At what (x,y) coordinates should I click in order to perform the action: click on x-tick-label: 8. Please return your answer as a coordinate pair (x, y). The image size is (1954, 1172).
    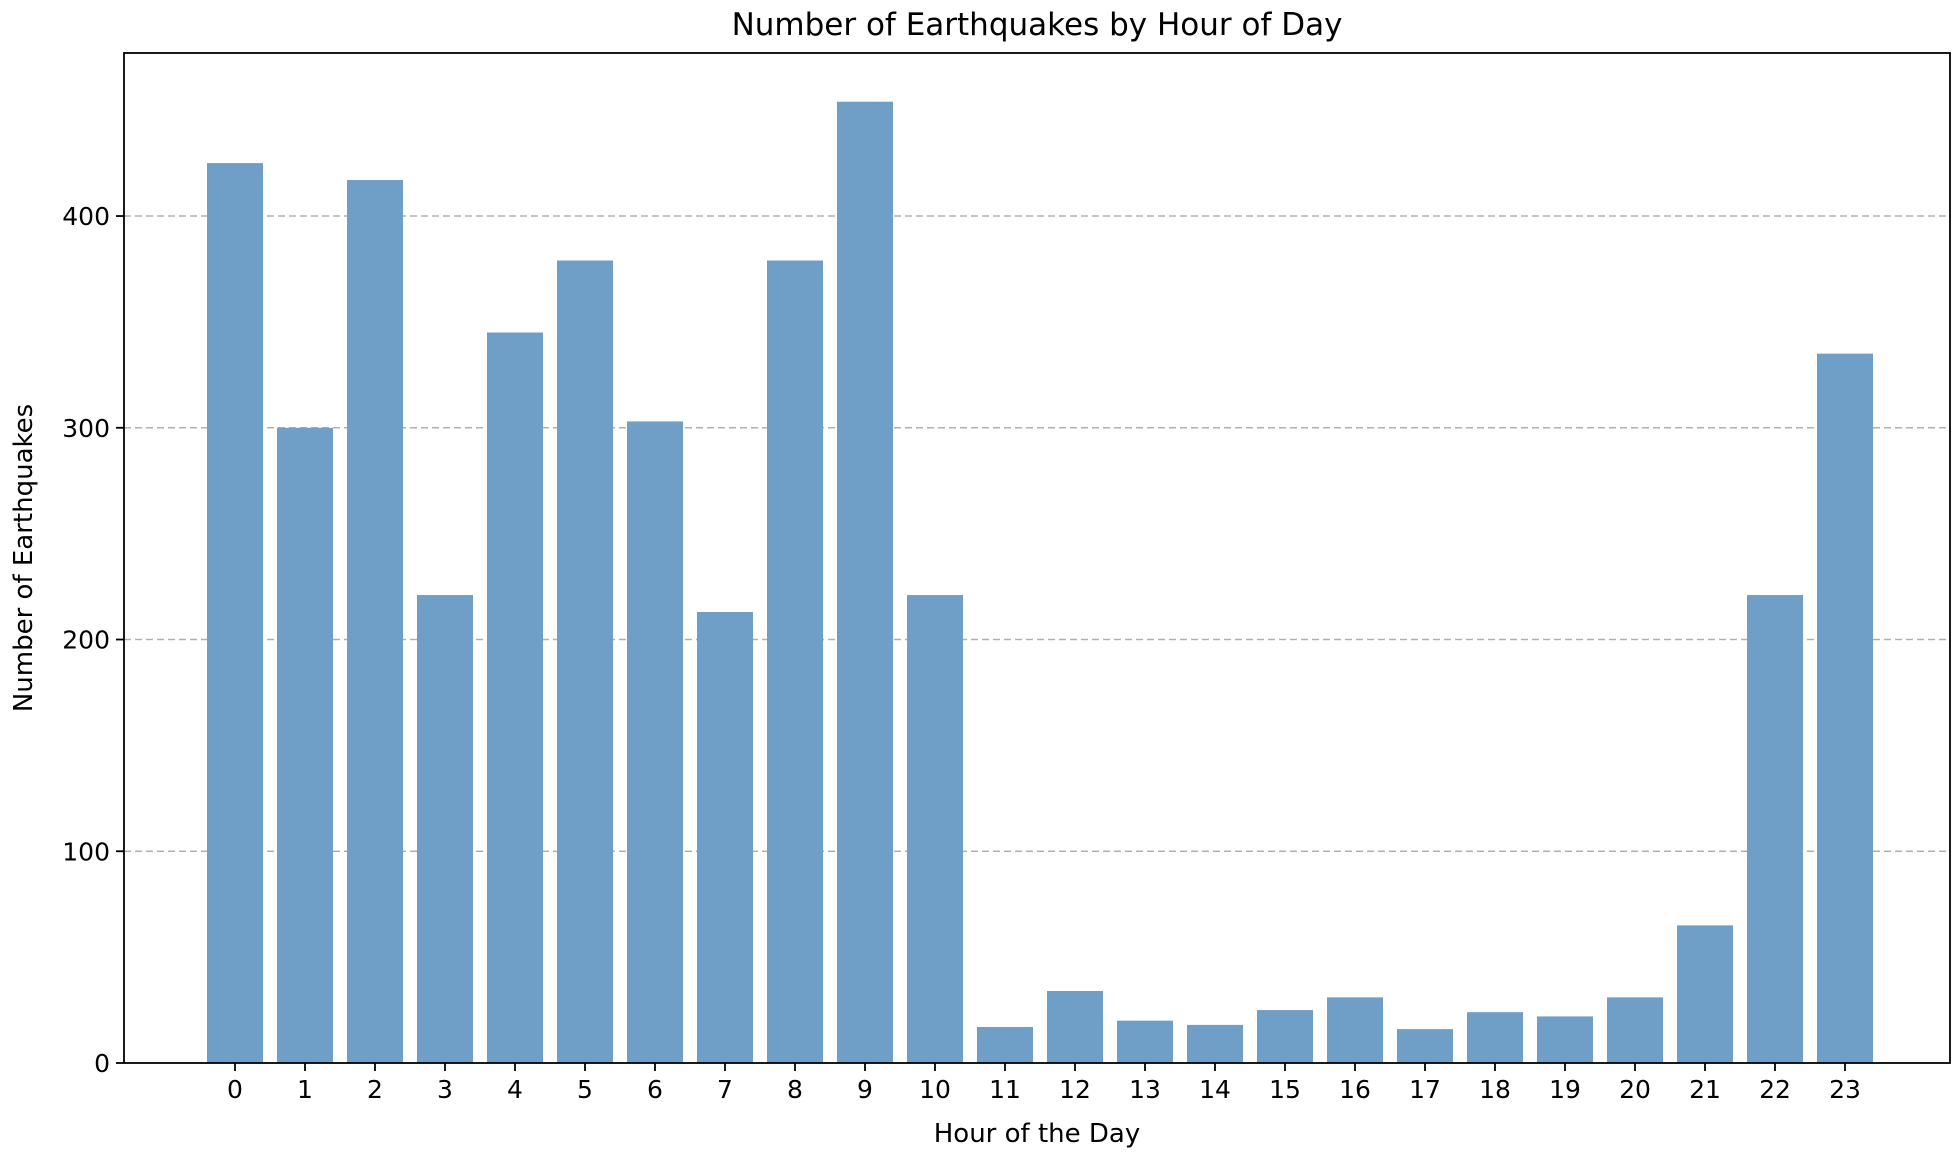
    Looking at the image, I should click on (795, 1089).